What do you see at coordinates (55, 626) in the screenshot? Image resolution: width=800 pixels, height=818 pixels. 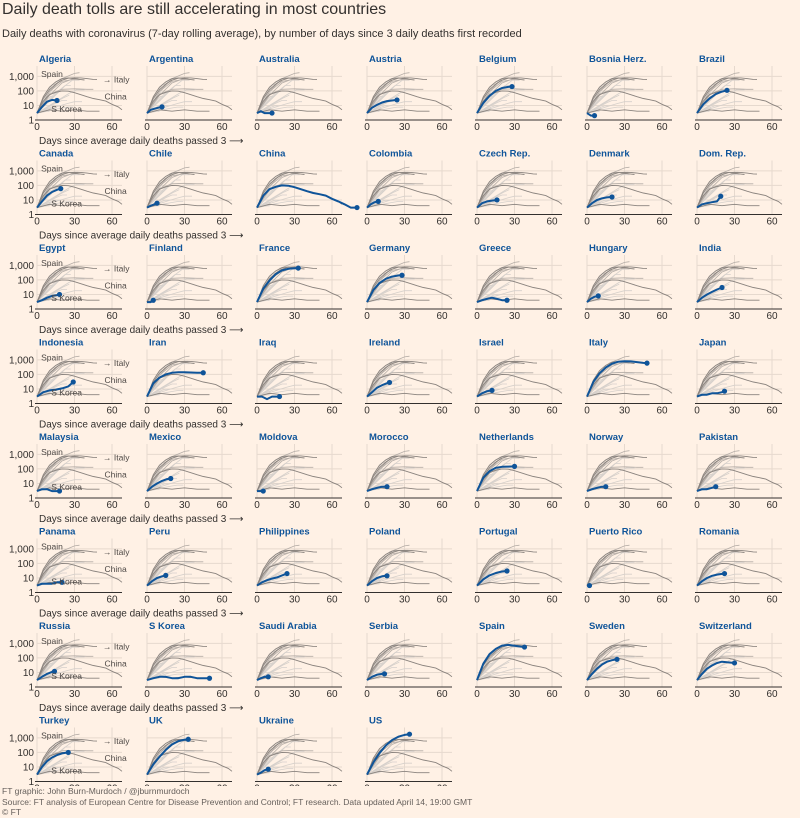 I see `panel-title: Russia` at bounding box center [55, 626].